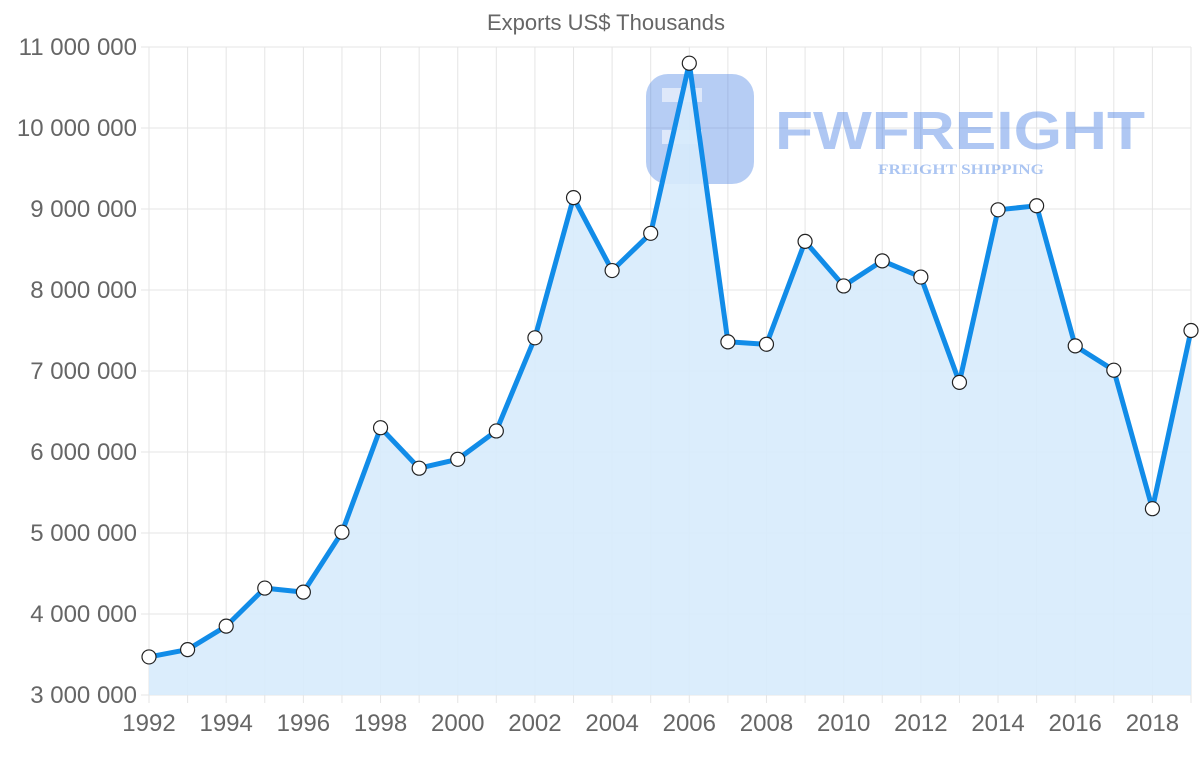 This screenshot has width=1200, height=763. I want to click on x-tick-label: 1992, so click(148, 723).